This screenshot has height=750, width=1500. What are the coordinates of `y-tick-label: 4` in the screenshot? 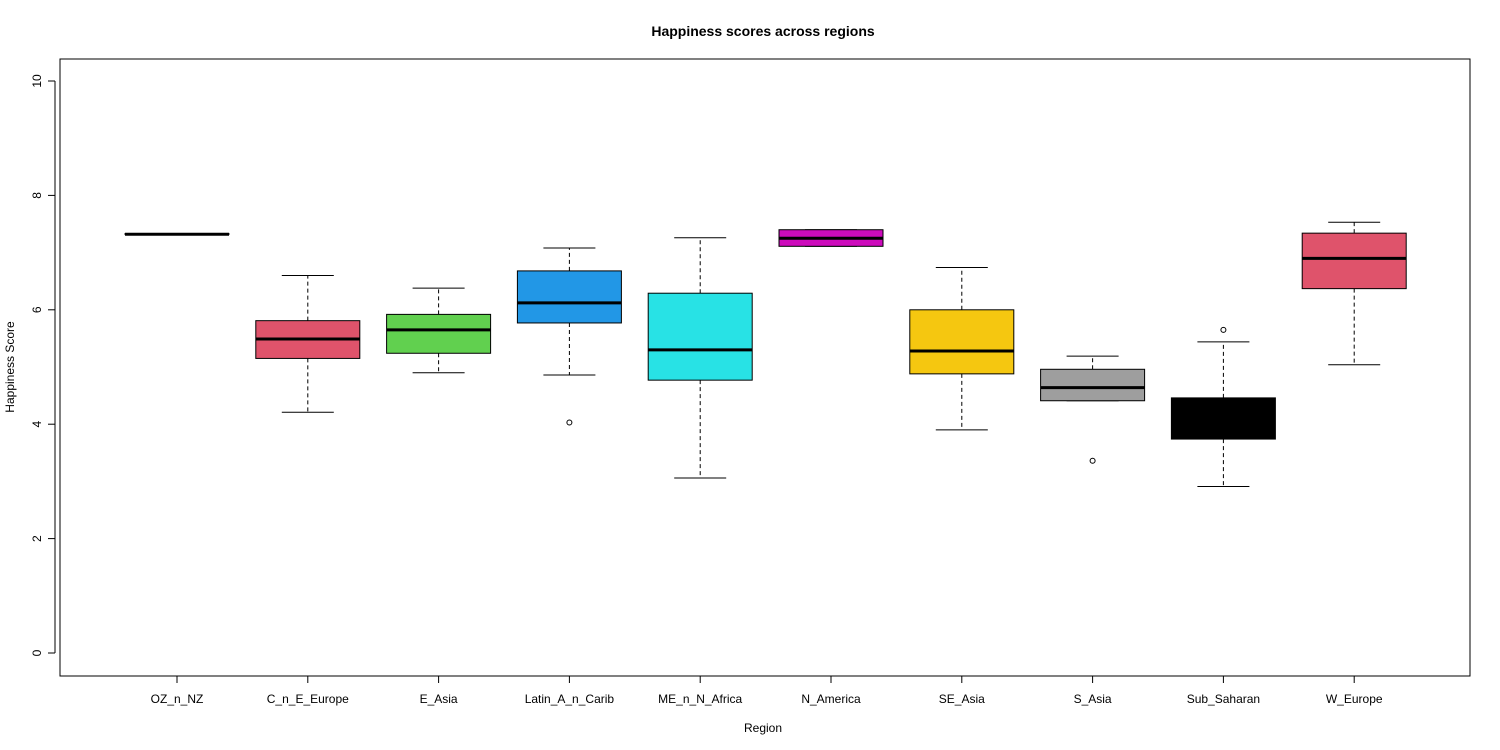 It's located at (37, 424).